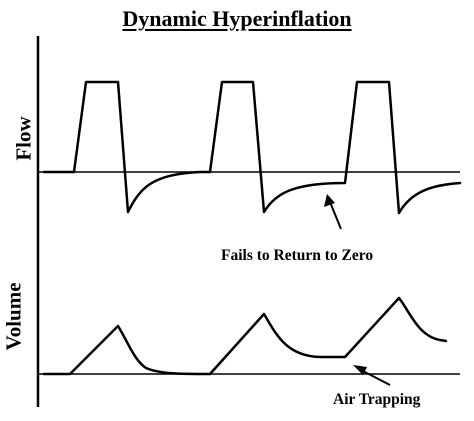 The image size is (474, 421). I want to click on flow-axis-label: Flow, so click(23, 138).